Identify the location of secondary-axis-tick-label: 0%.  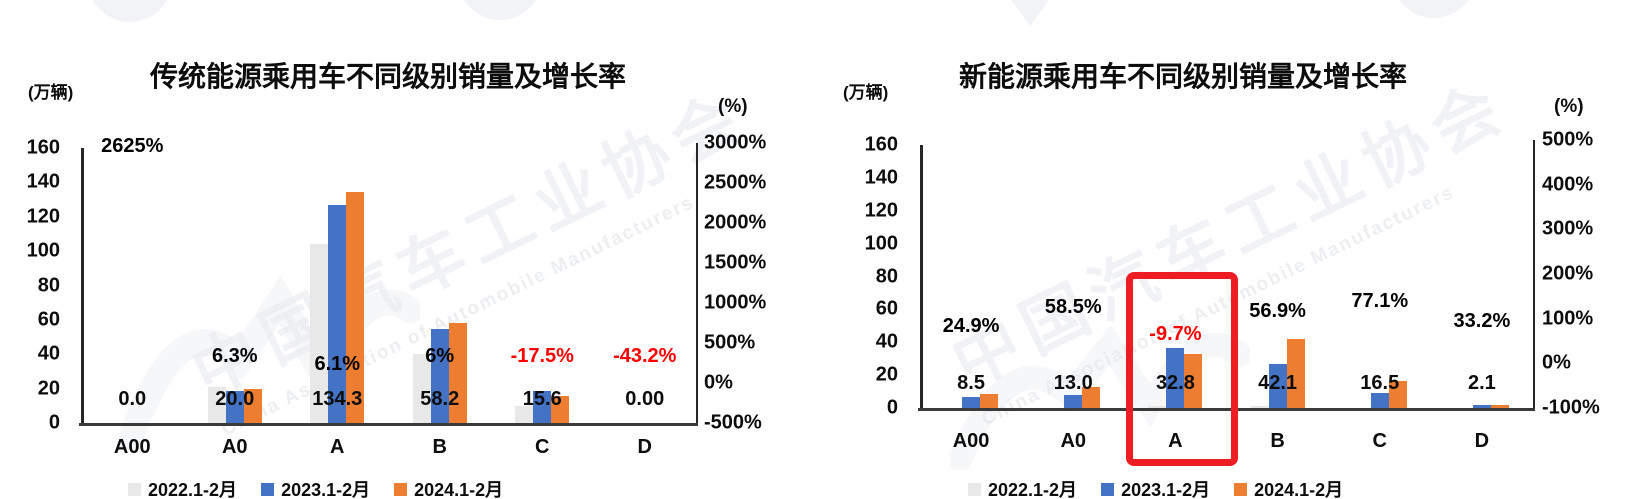
(718, 382).